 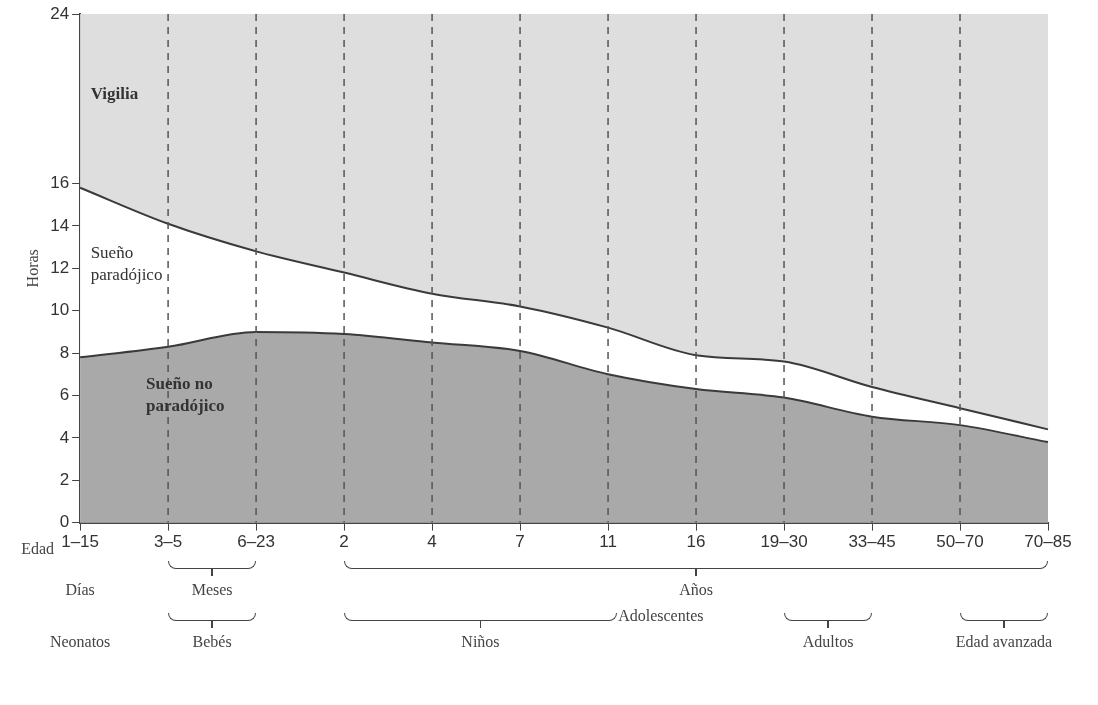 What do you see at coordinates (60, 13) in the screenshot?
I see `y-tick-label: 24` at bounding box center [60, 13].